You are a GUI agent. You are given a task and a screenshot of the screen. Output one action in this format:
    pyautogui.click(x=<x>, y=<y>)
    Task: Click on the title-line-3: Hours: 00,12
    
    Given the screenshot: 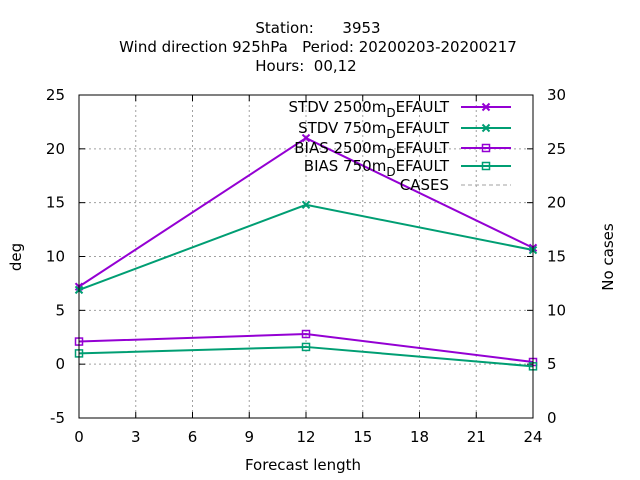 What is the action you would take?
    pyautogui.click(x=305, y=66)
    